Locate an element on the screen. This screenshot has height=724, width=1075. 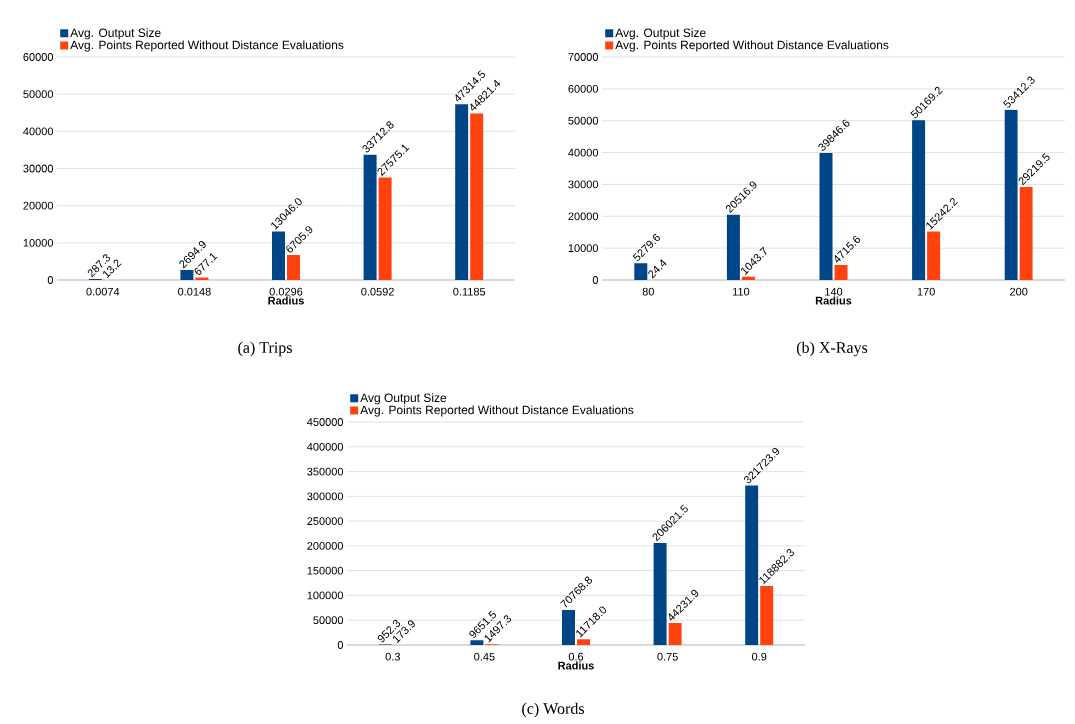
x-tick-label: 110 is located at coordinates (741, 291).